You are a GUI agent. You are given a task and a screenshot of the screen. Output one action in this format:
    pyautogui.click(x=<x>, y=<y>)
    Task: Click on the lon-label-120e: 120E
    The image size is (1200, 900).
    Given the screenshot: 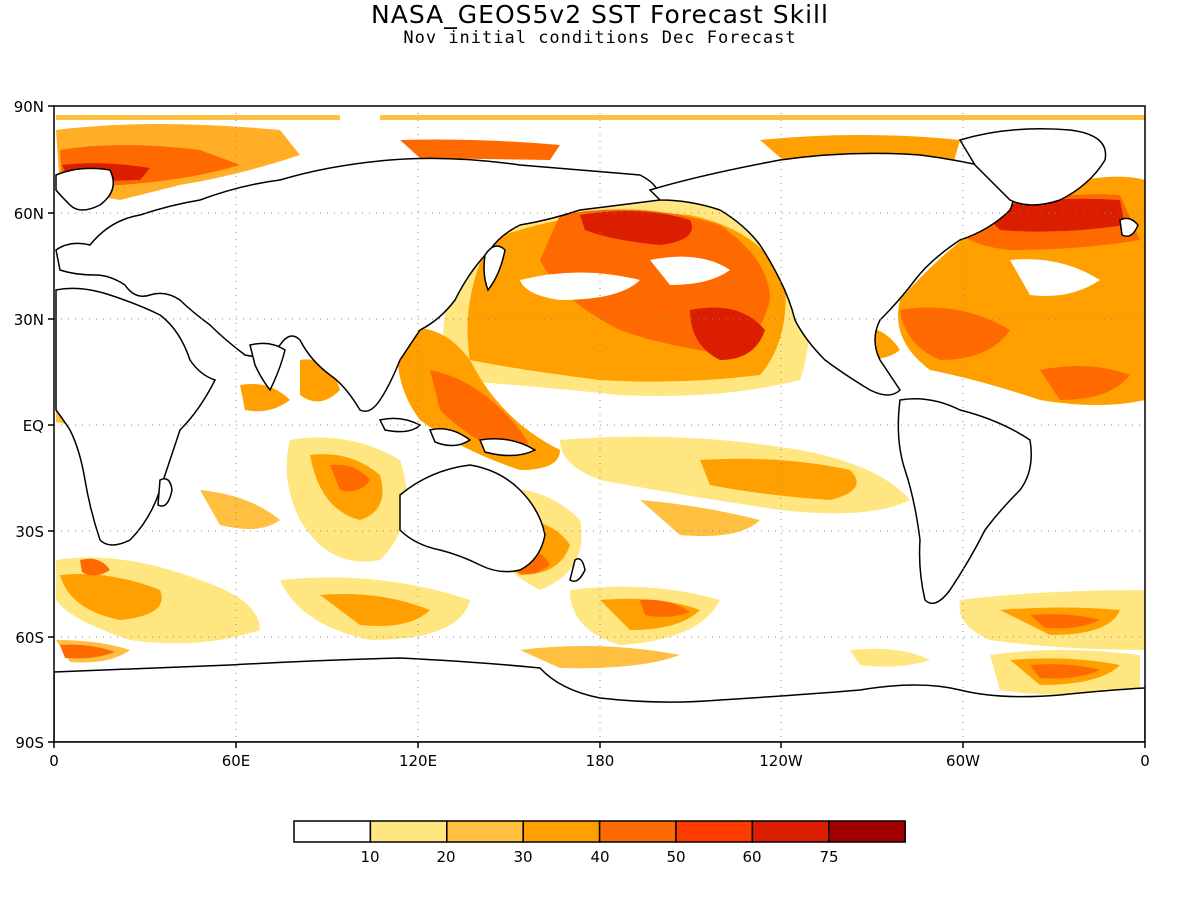 What is the action you would take?
    pyautogui.click(x=418, y=761)
    